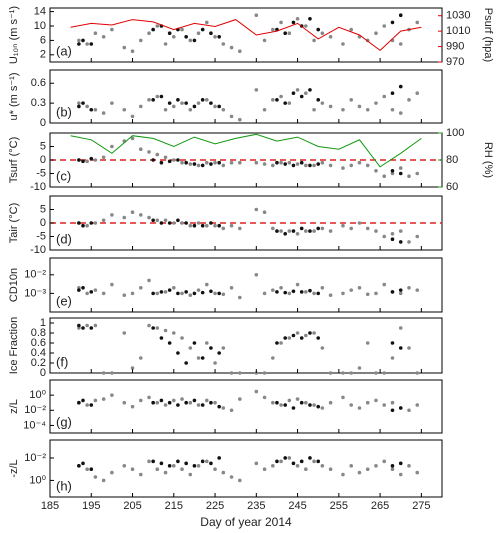 This screenshot has height=533, width=500. What do you see at coordinates (37, 480) in the screenshot?
I see `y-tick-label: 10⁰` at bounding box center [37, 480].